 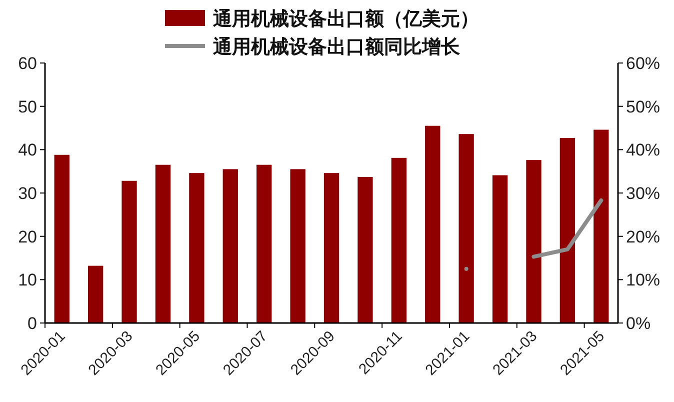 I want to click on legend-label: 通用机械设备出口额同比增长, so click(x=336, y=47).